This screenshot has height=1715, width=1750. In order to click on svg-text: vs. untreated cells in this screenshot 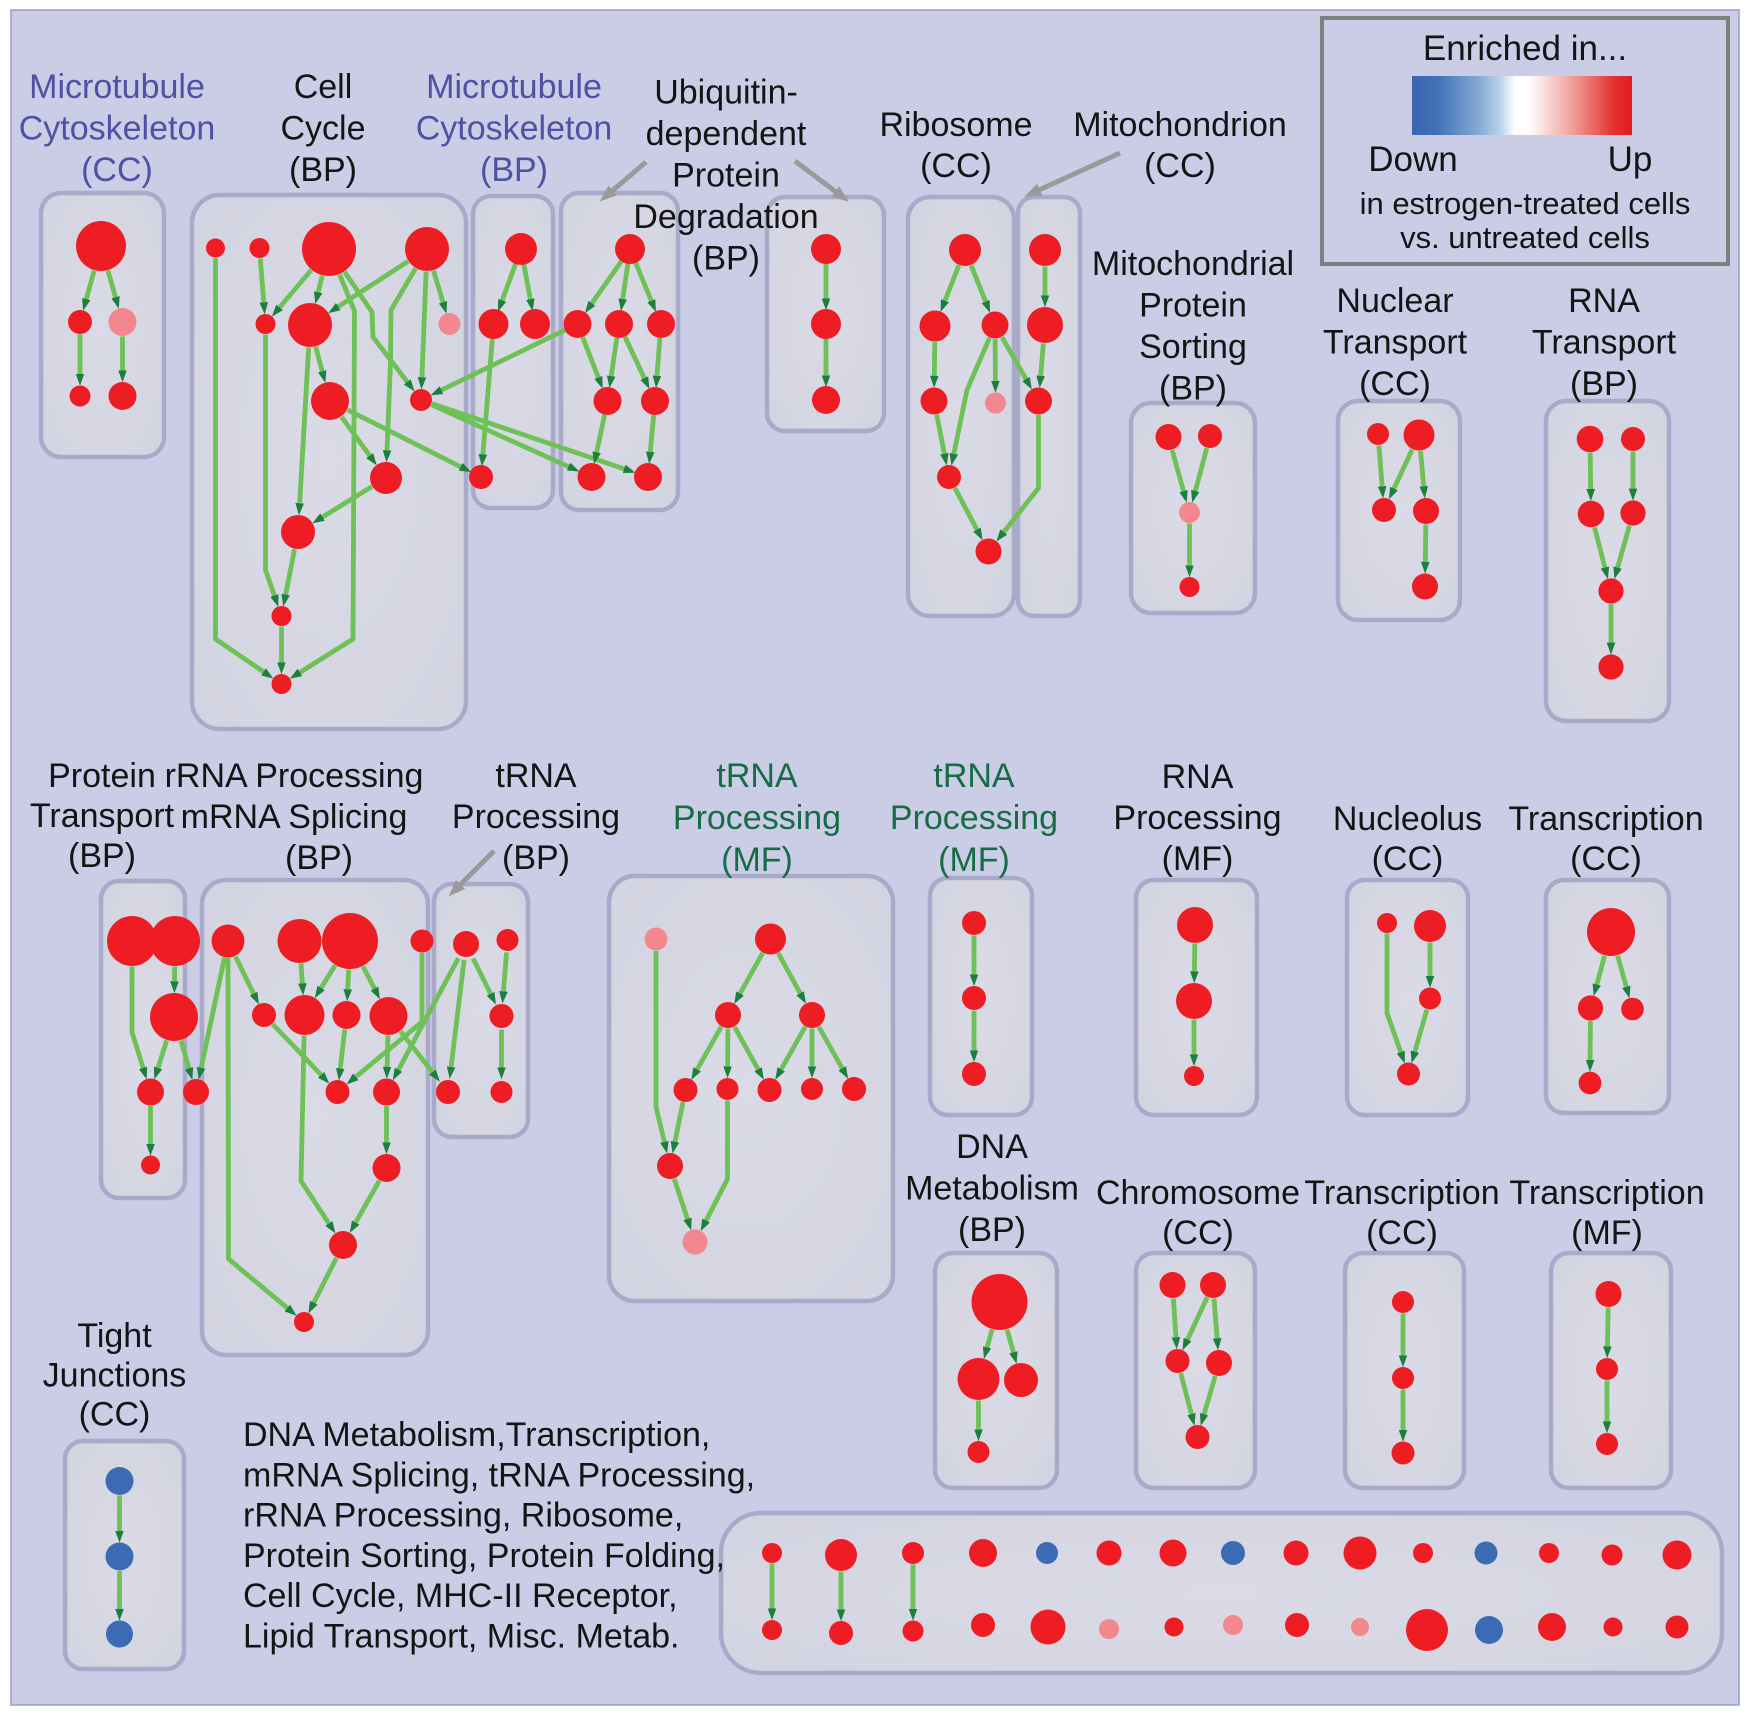, I will do `click(1525, 237)`.